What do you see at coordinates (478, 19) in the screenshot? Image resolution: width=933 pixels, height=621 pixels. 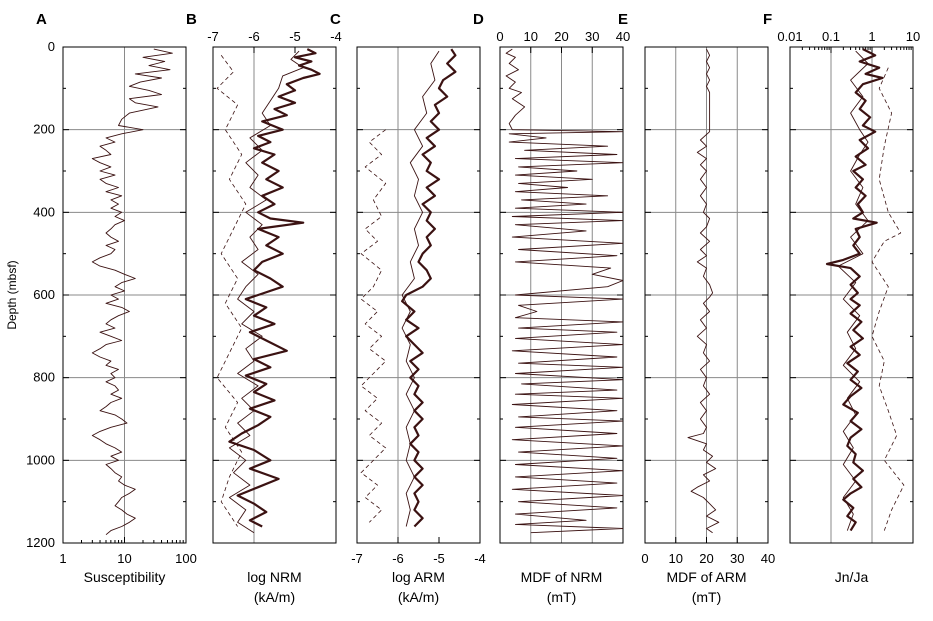 I see `panel-letter: D` at bounding box center [478, 19].